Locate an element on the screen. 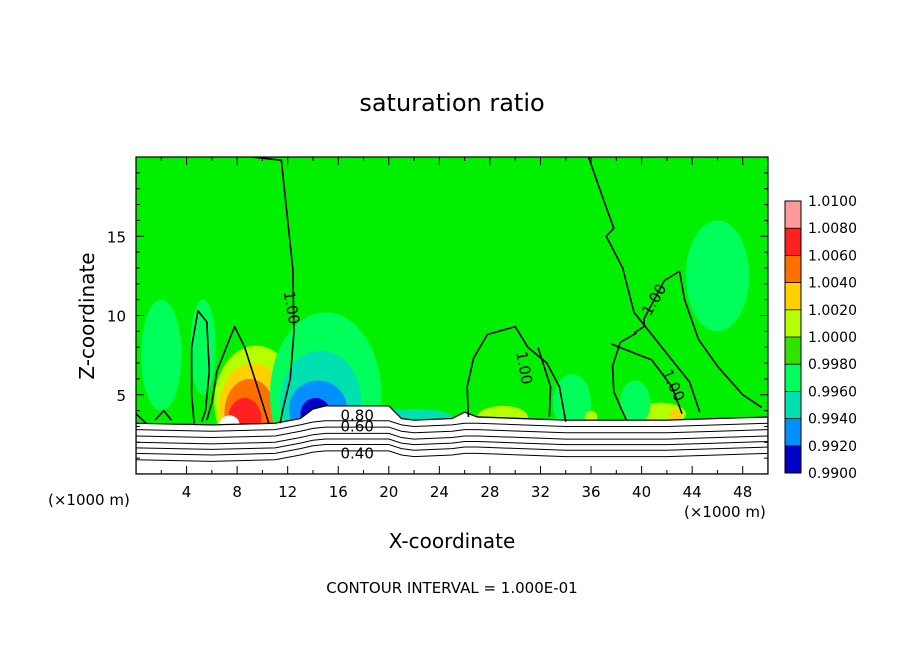 This screenshot has width=904, height=654. x-tick-label: 20 is located at coordinates (388, 492).